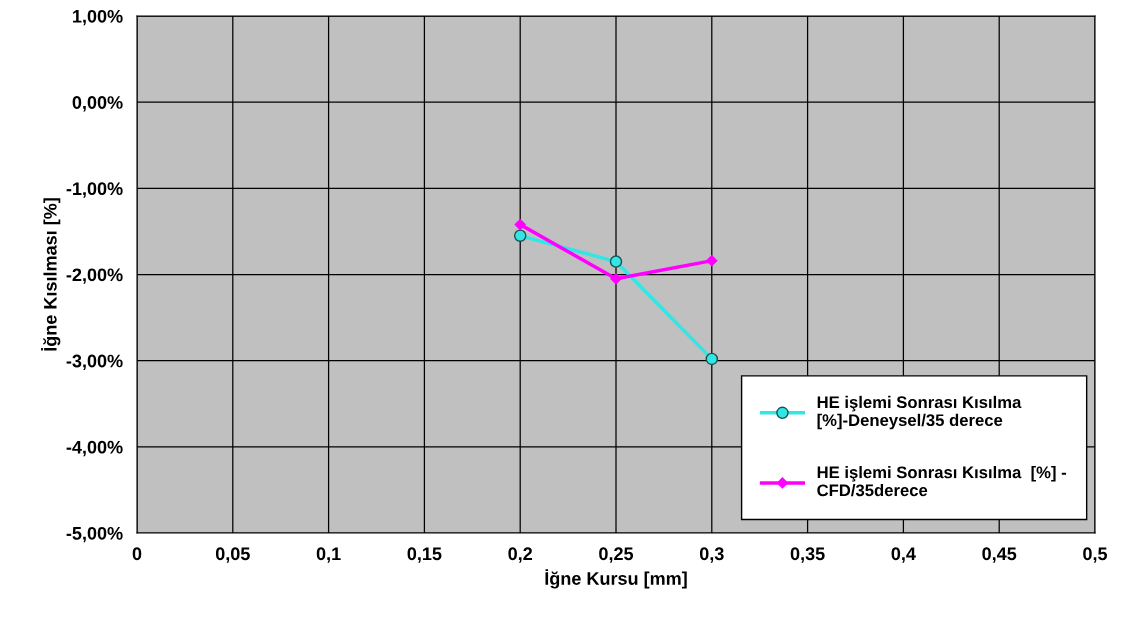  What do you see at coordinates (903, 555) in the screenshot?
I see `x-tick-label: 0,4` at bounding box center [903, 555].